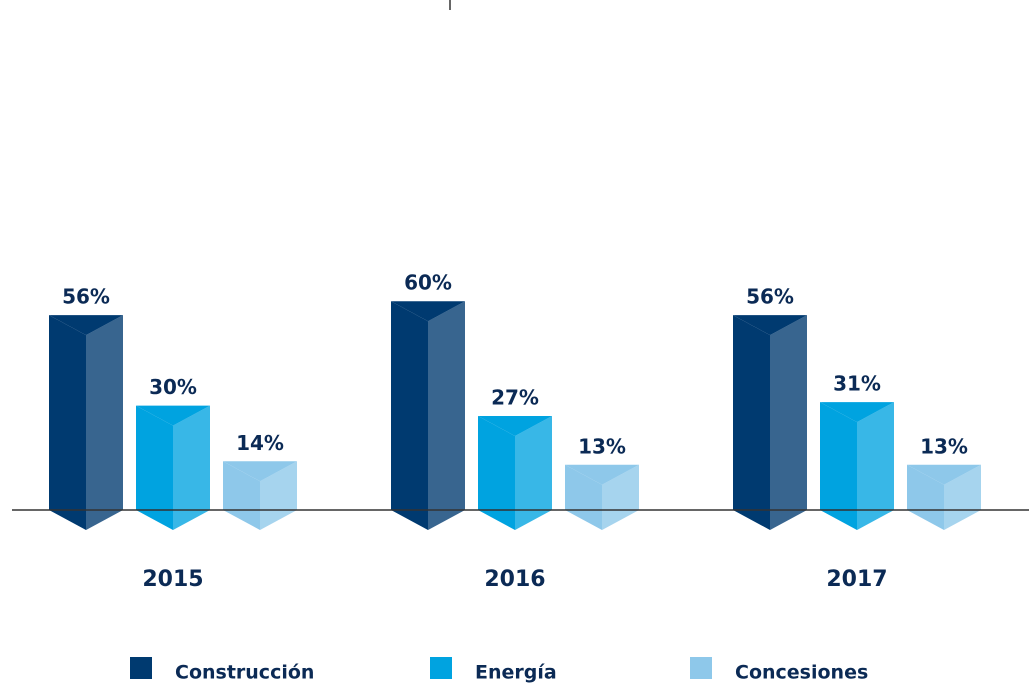  Describe the element at coordinates (514, 579) in the screenshot. I see `x-tick-label: 2016` at that location.